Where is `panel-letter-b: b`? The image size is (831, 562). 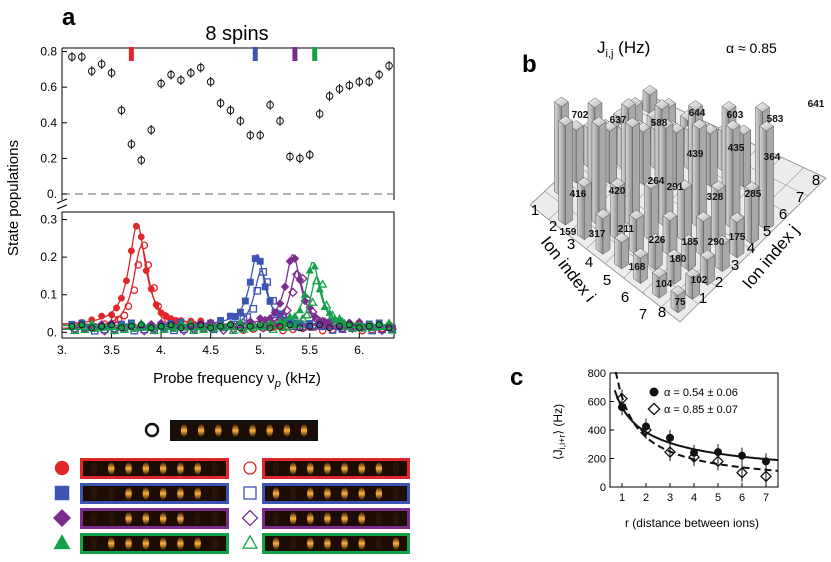 panel-letter-b: b is located at coordinates (529, 64).